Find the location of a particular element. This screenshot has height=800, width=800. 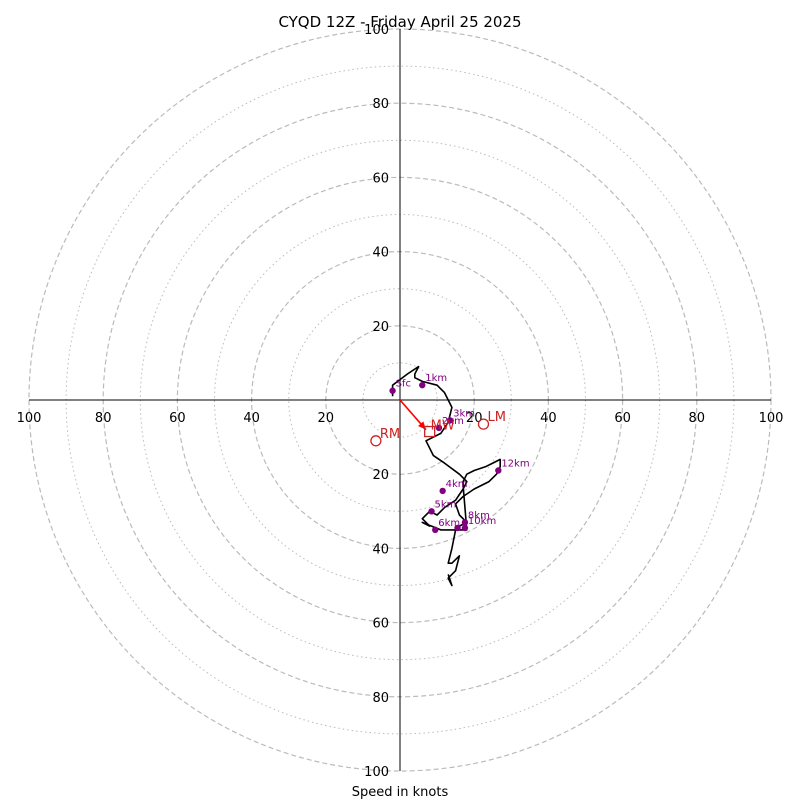

height-marker-1km is located at coordinates (422, 385).